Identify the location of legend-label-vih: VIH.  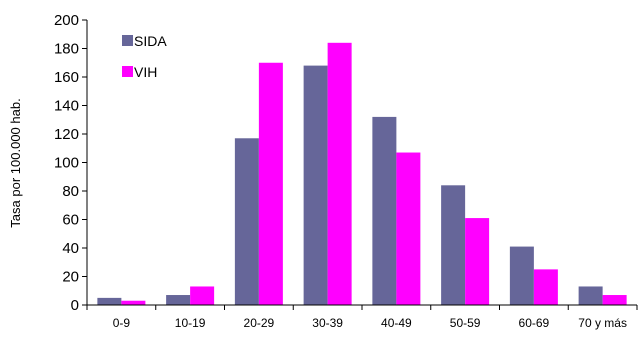
(145, 72).